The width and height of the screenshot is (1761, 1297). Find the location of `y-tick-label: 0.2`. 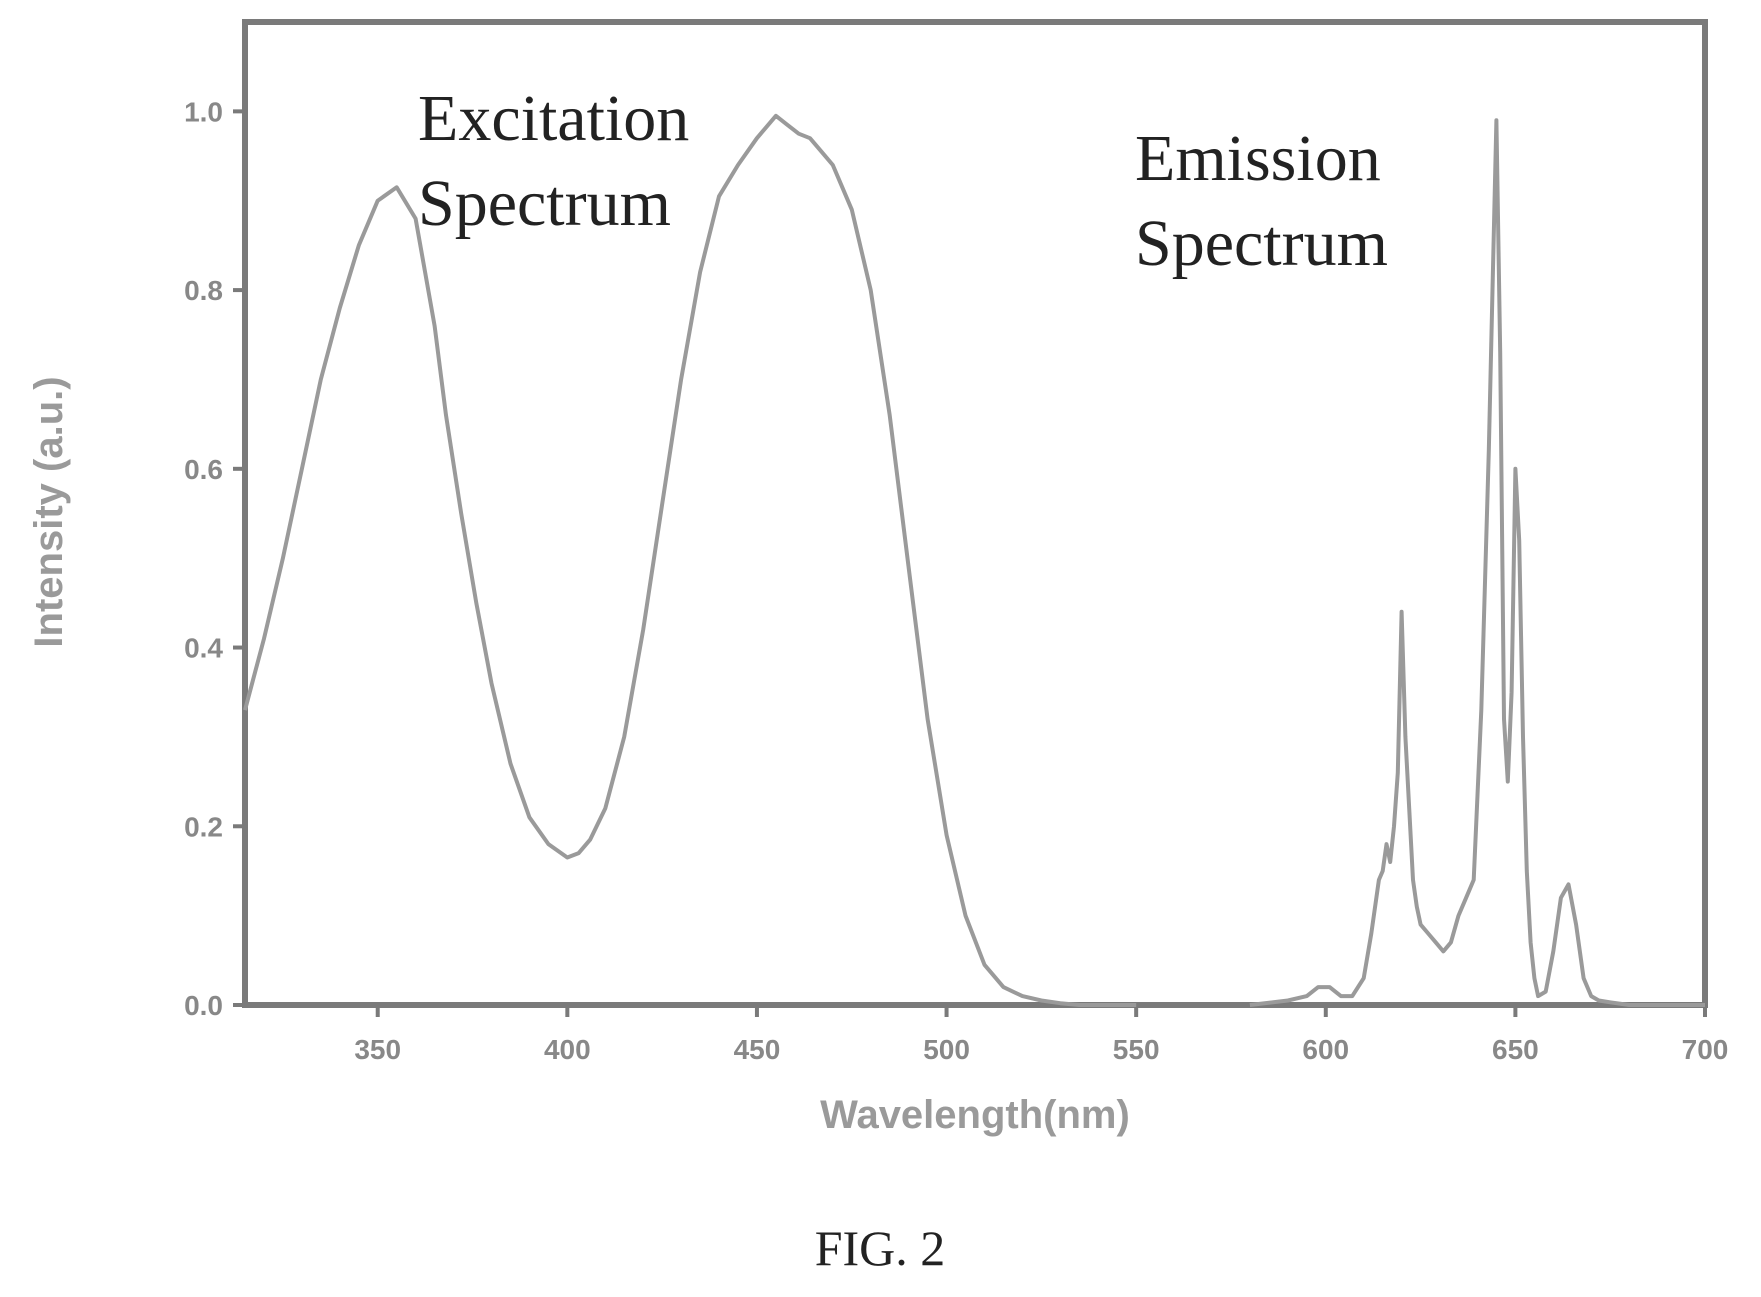

y-tick-label: 0.2 is located at coordinates (203, 826).